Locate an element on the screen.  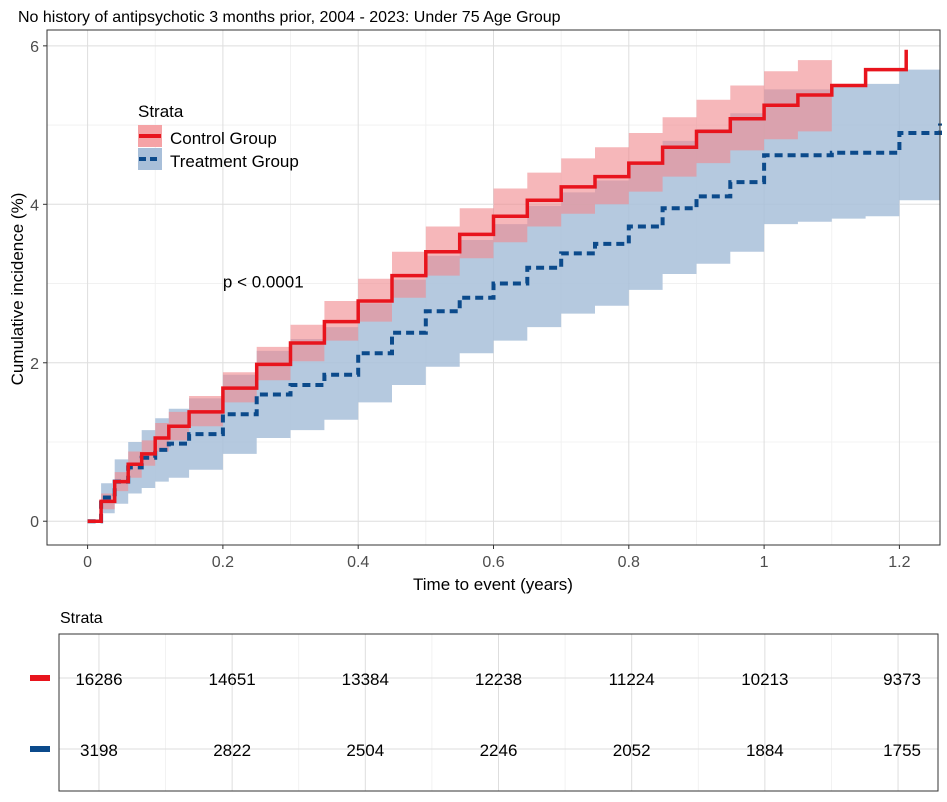
legend-label-treatment: Treatment Group is located at coordinates (234, 161).